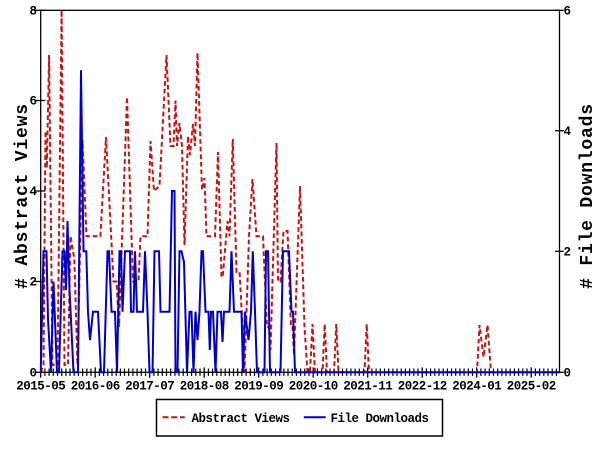 The image size is (600, 450). What do you see at coordinates (32, 12) in the screenshot?
I see `svg-text: 8` at bounding box center [32, 12].